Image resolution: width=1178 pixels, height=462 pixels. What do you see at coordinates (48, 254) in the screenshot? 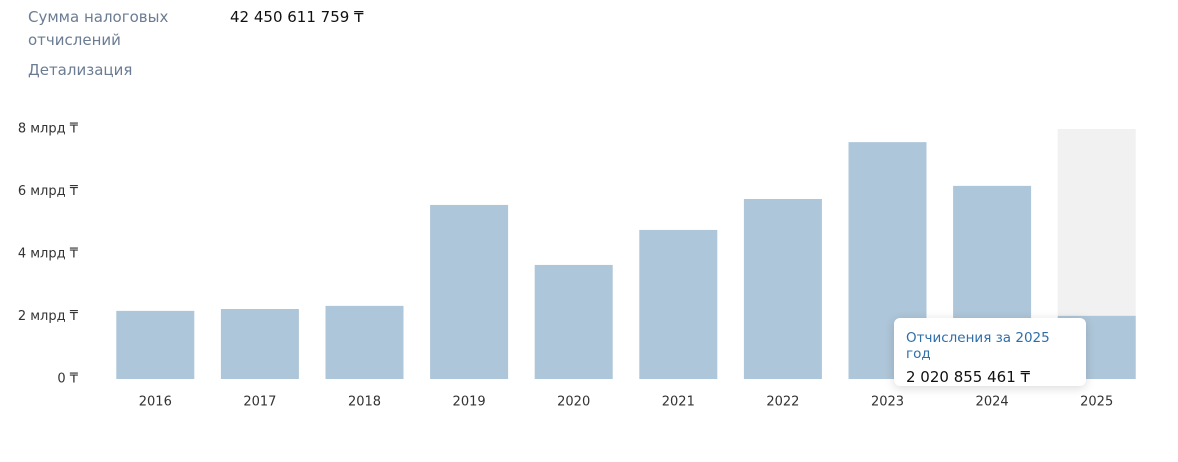
I see `y-tick-label: 4 млрд ₸` at bounding box center [48, 254].